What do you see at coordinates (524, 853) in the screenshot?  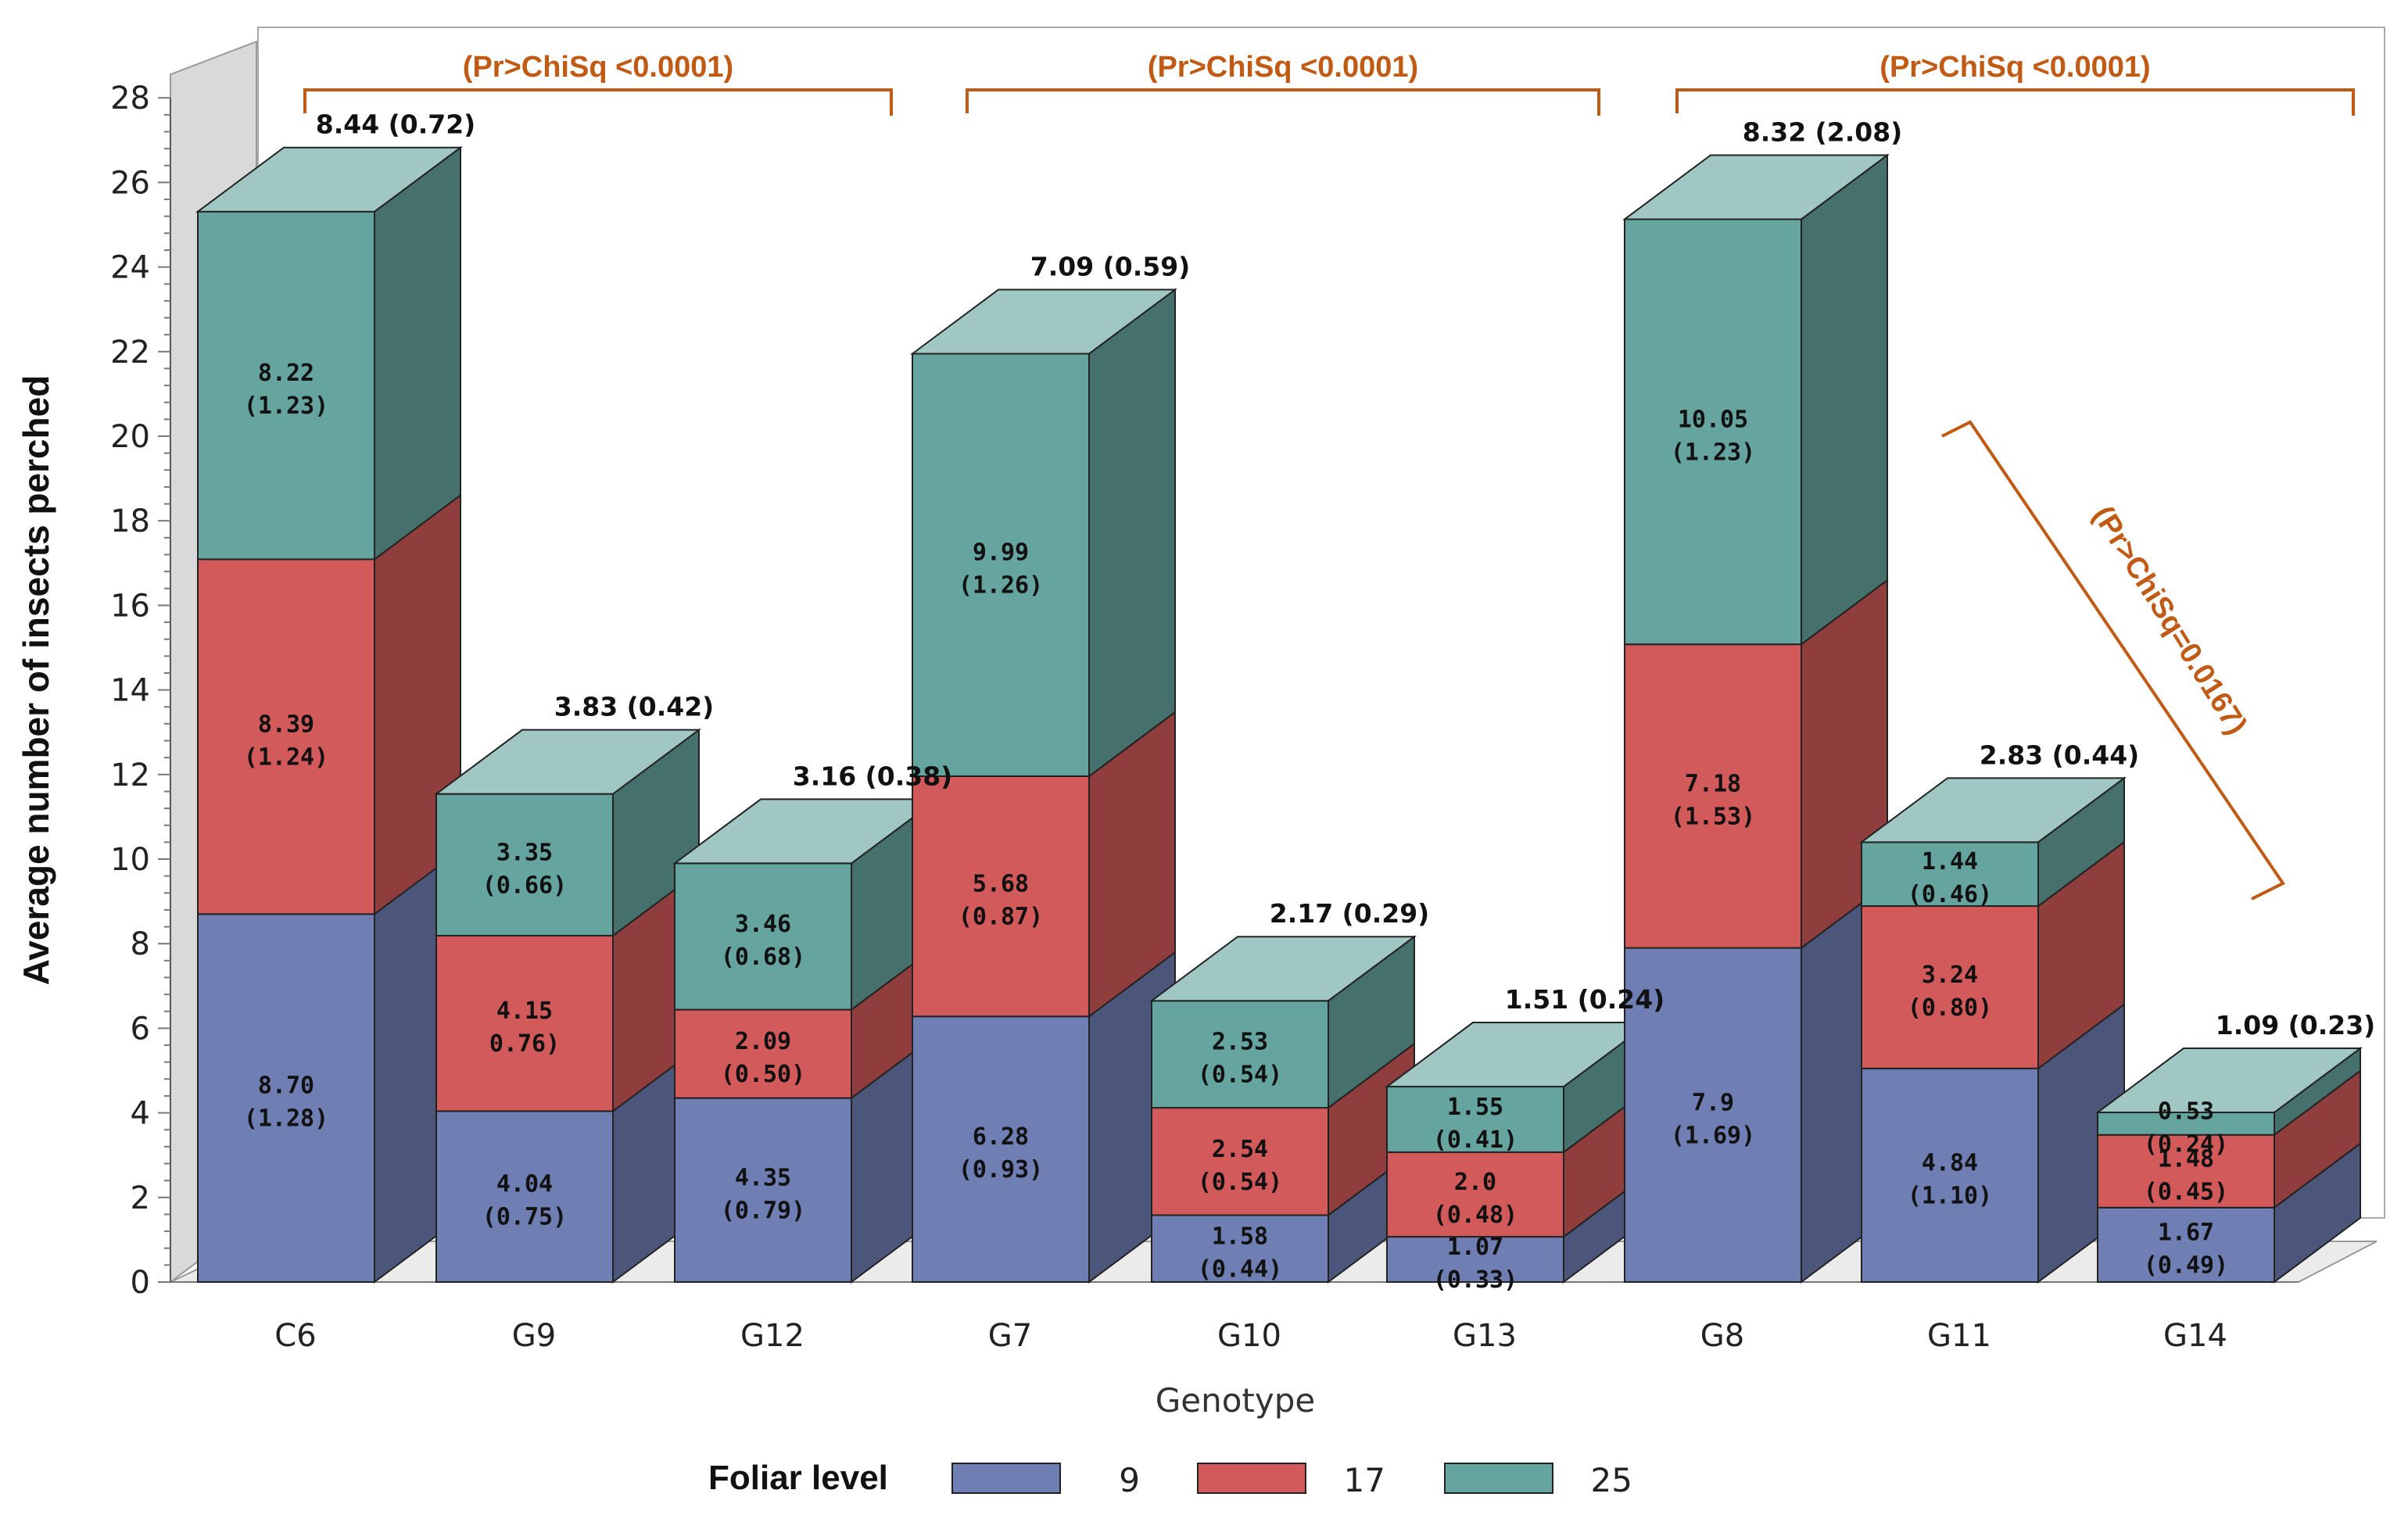 I see `segment-value-label: 3.35` at bounding box center [524, 853].